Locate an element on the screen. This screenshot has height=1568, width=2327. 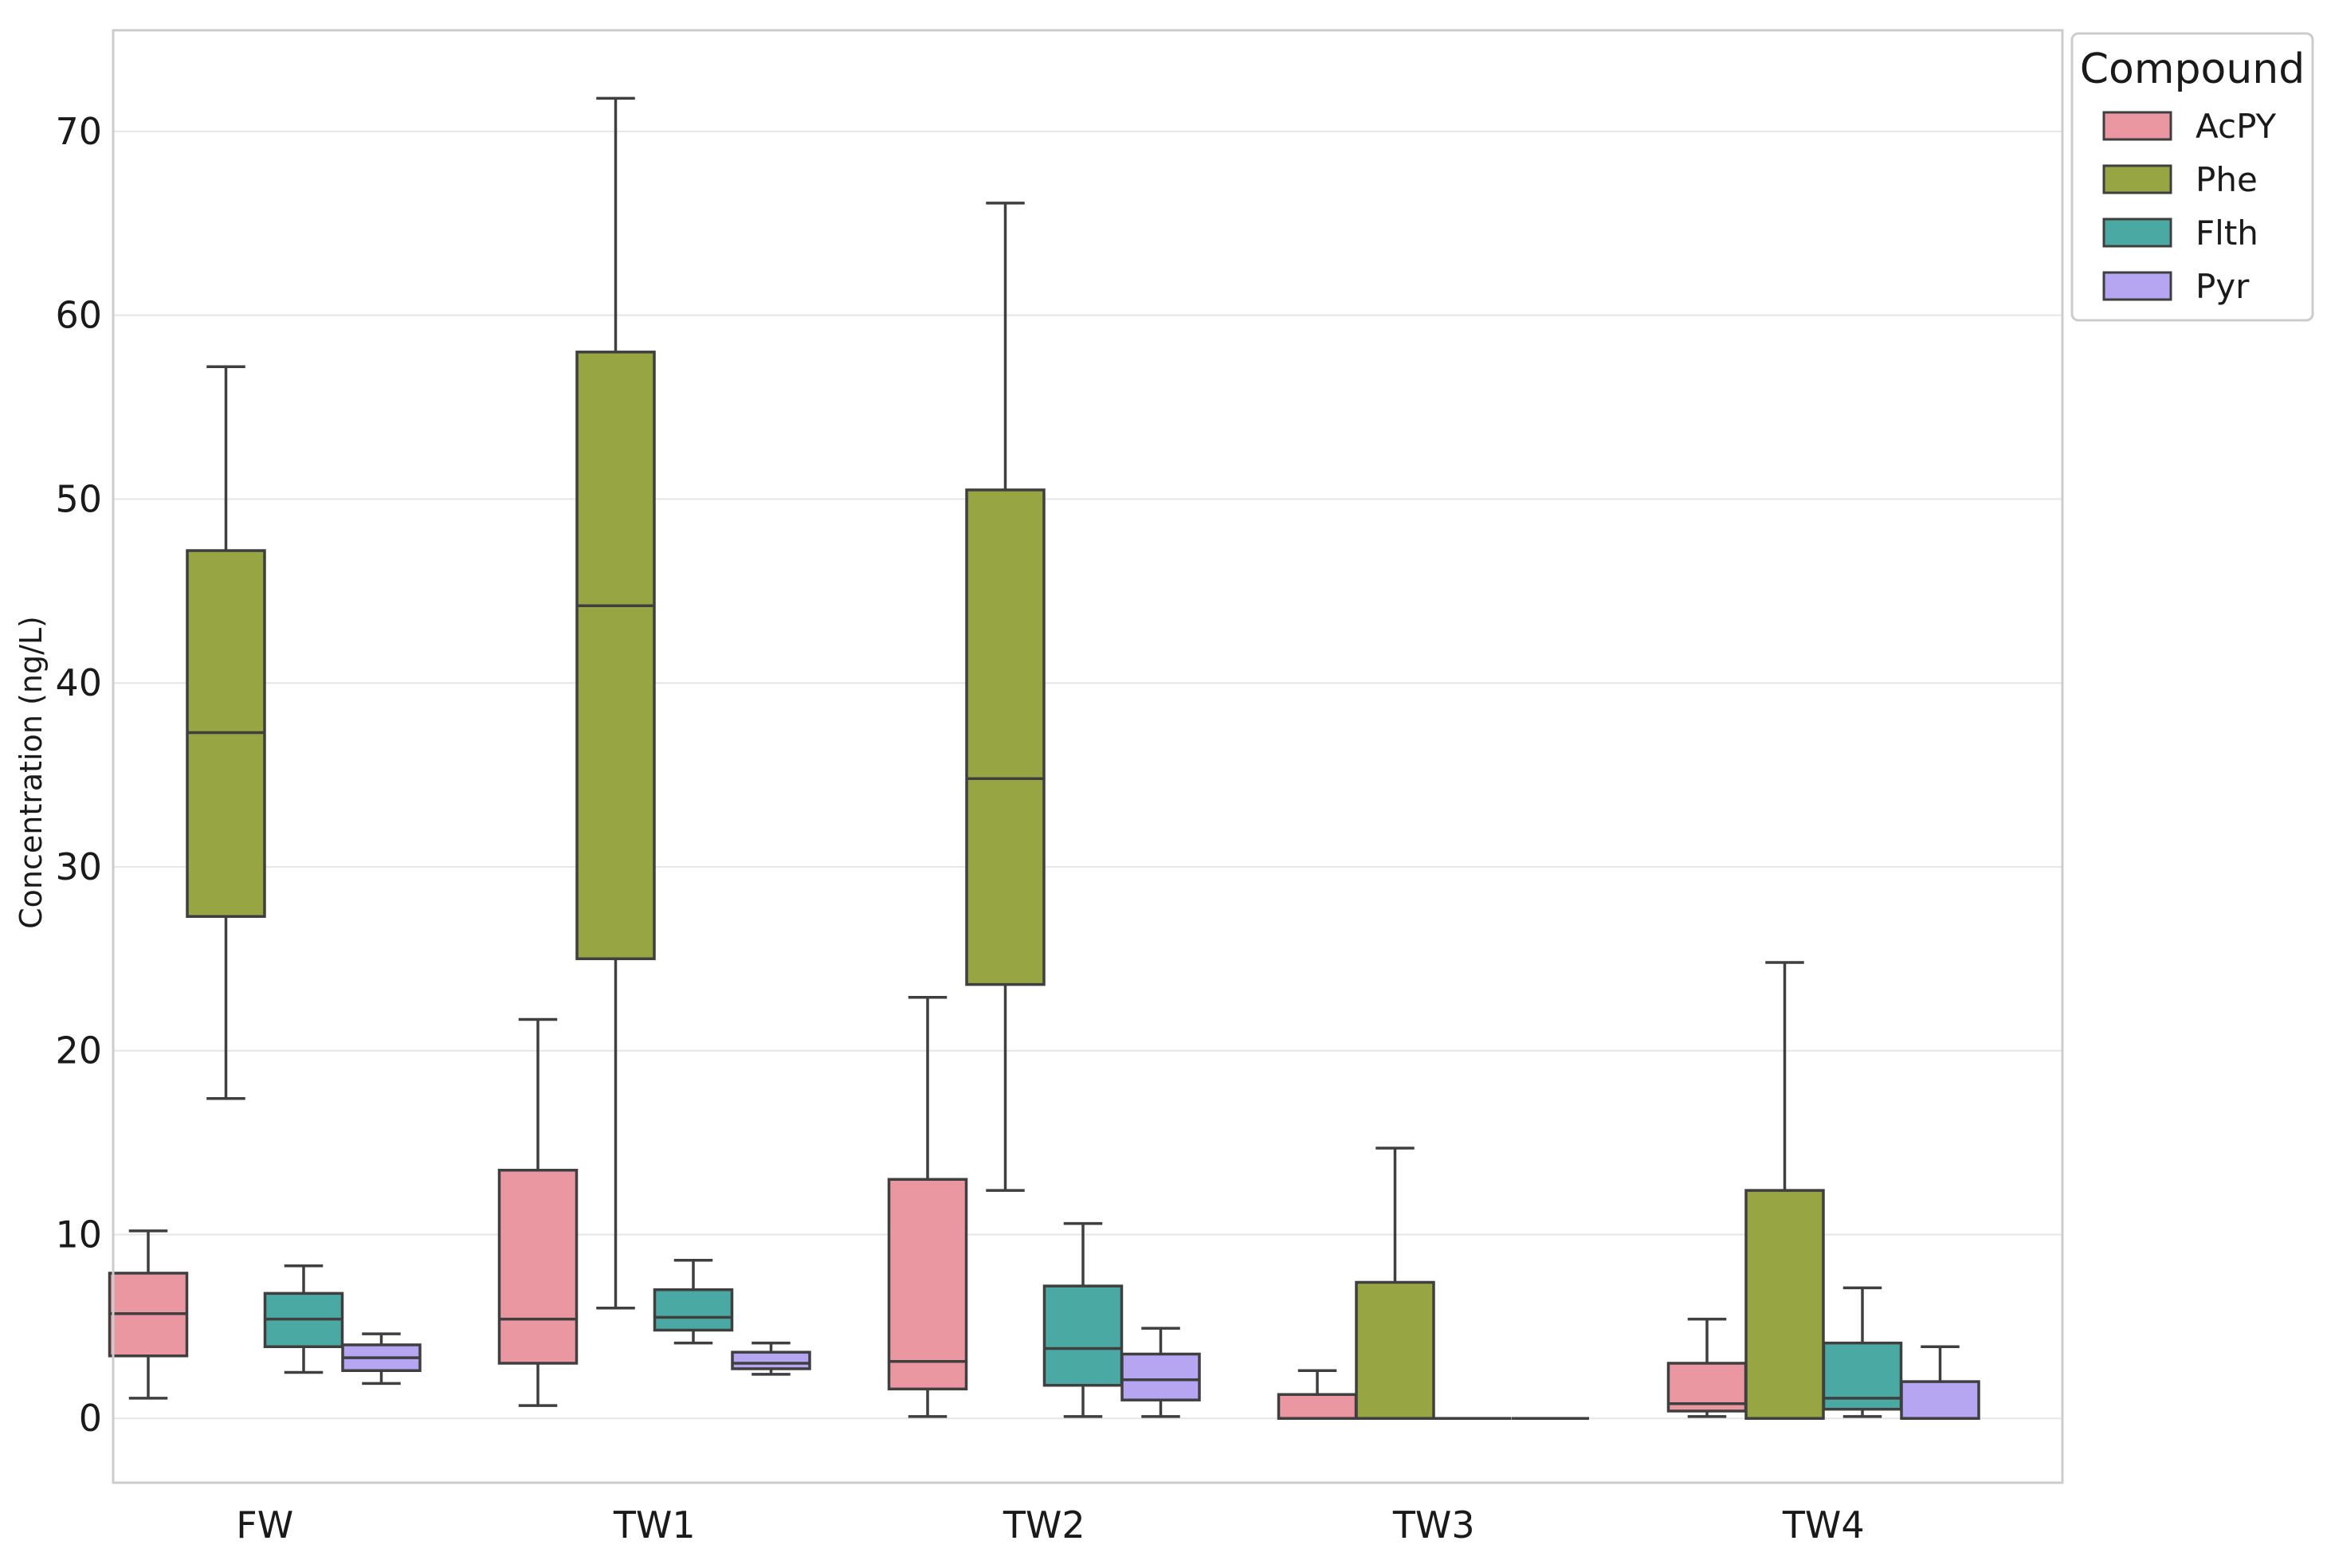
y-tick-label-60: 60 is located at coordinates (78, 315).